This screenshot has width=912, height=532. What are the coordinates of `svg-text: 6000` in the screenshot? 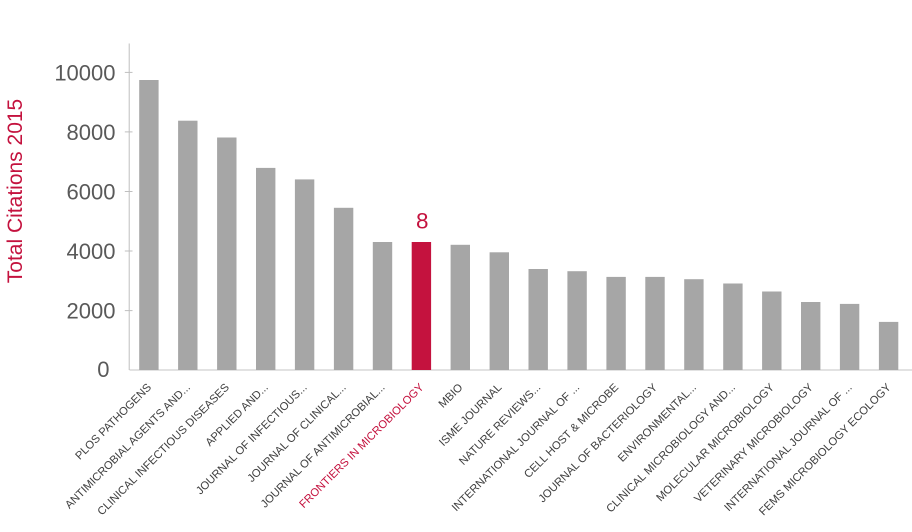 It's located at (91, 192).